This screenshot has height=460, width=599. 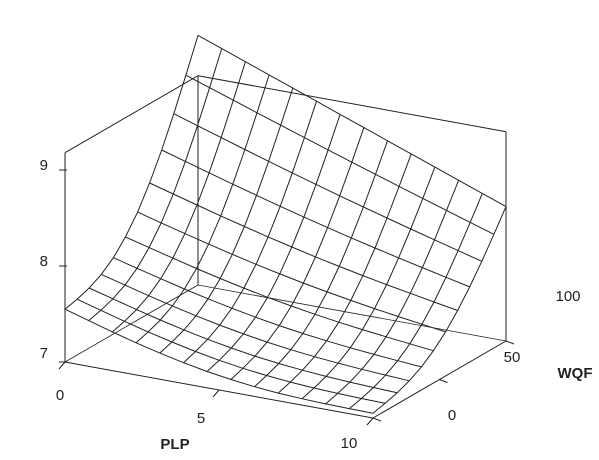 What do you see at coordinates (352, 104) in the screenshot?
I see `back-wall-top-edge` at bounding box center [352, 104].